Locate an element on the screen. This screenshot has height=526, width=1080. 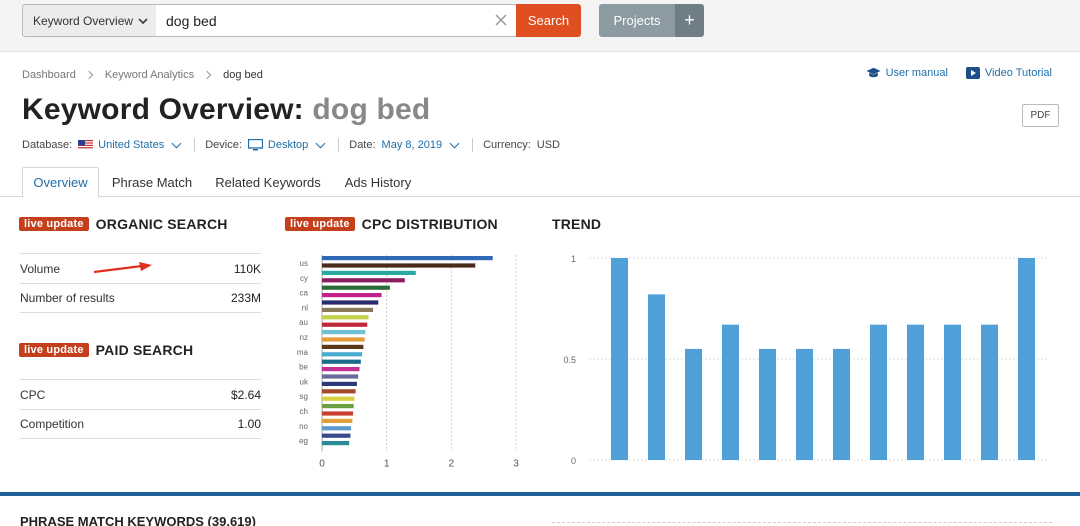
pdf-export-button: PDF is located at coordinates (1040, 115).